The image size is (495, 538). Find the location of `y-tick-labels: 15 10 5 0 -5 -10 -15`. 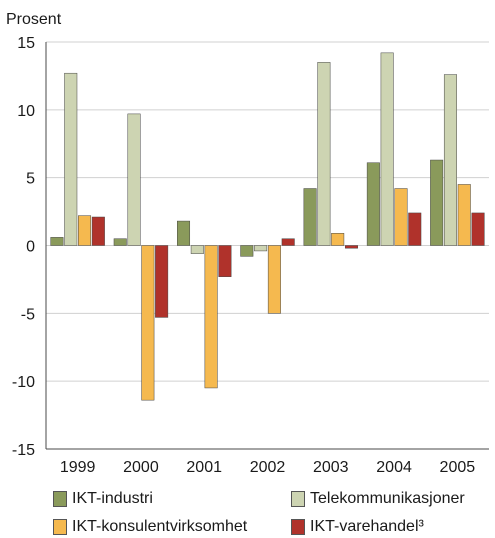

y-tick-labels: 15 10 5 0 -5 -10 -15 is located at coordinates (23, 247).